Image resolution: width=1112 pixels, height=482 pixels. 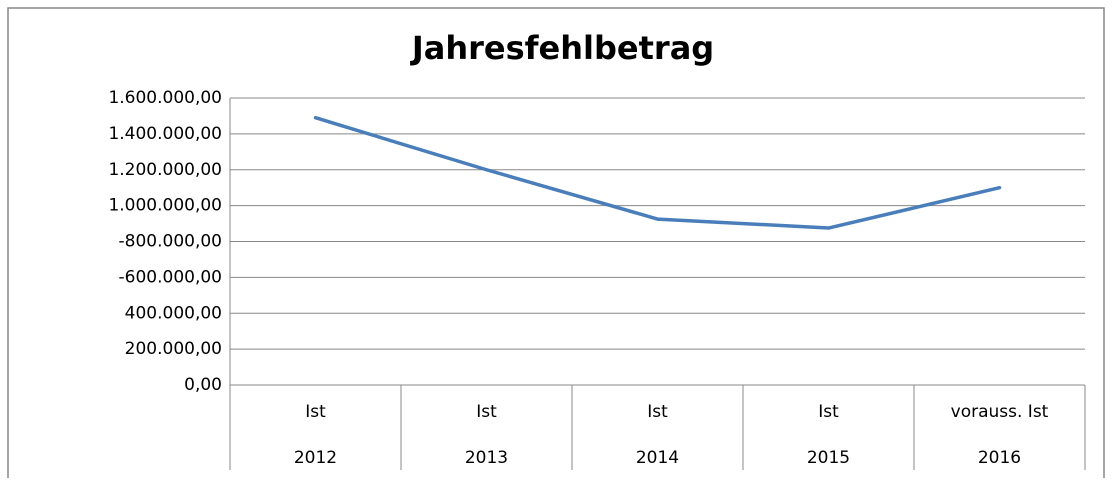 What do you see at coordinates (170, 277) in the screenshot?
I see `y-tick-label: -600.000,00` at bounding box center [170, 277].